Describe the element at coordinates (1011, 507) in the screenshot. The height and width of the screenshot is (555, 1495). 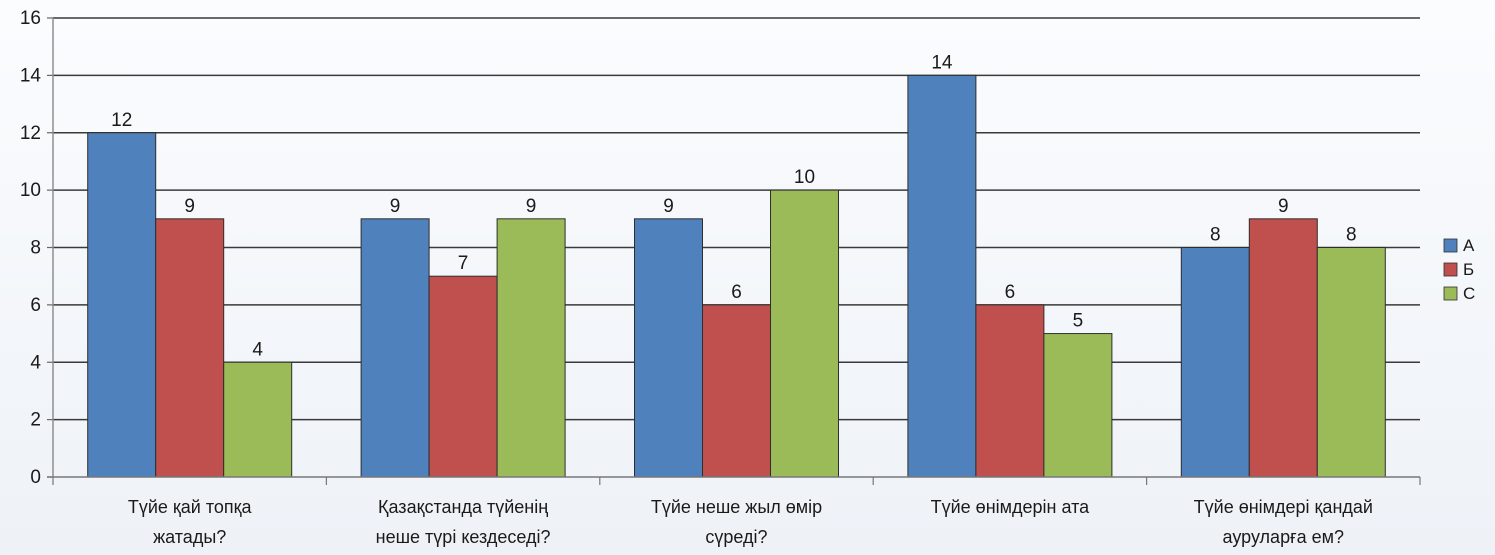
I see `x-tick-label: Түйе өнімдерін ата` at that location.